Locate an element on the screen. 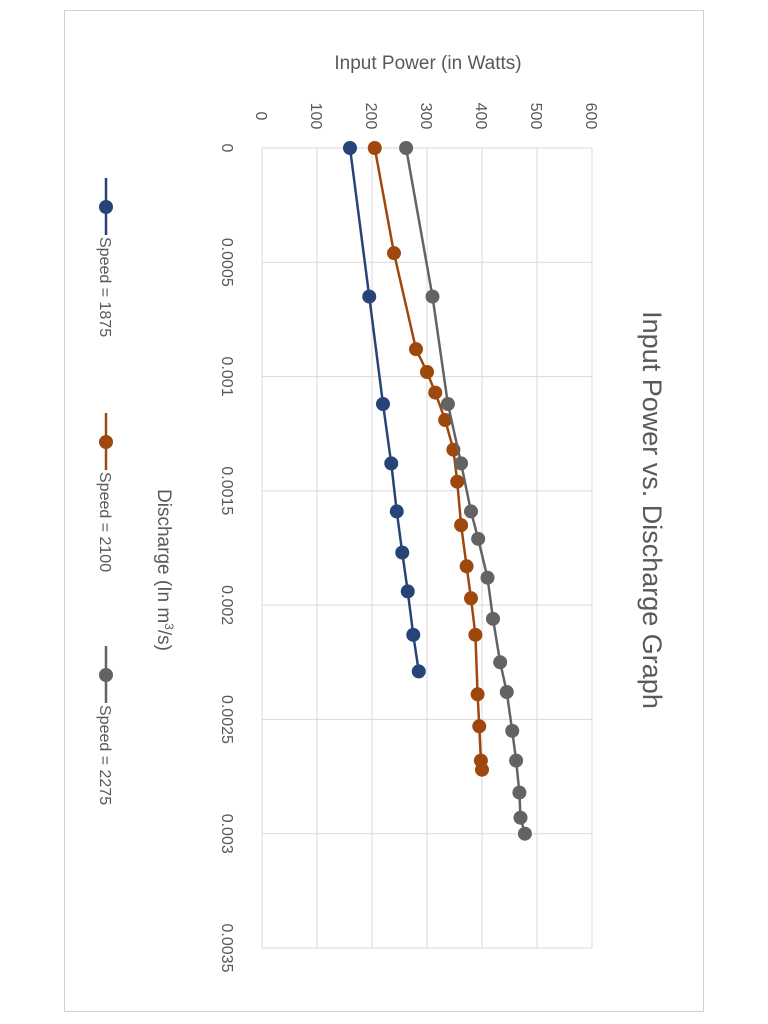  series-line is located at coordinates (428, 458).